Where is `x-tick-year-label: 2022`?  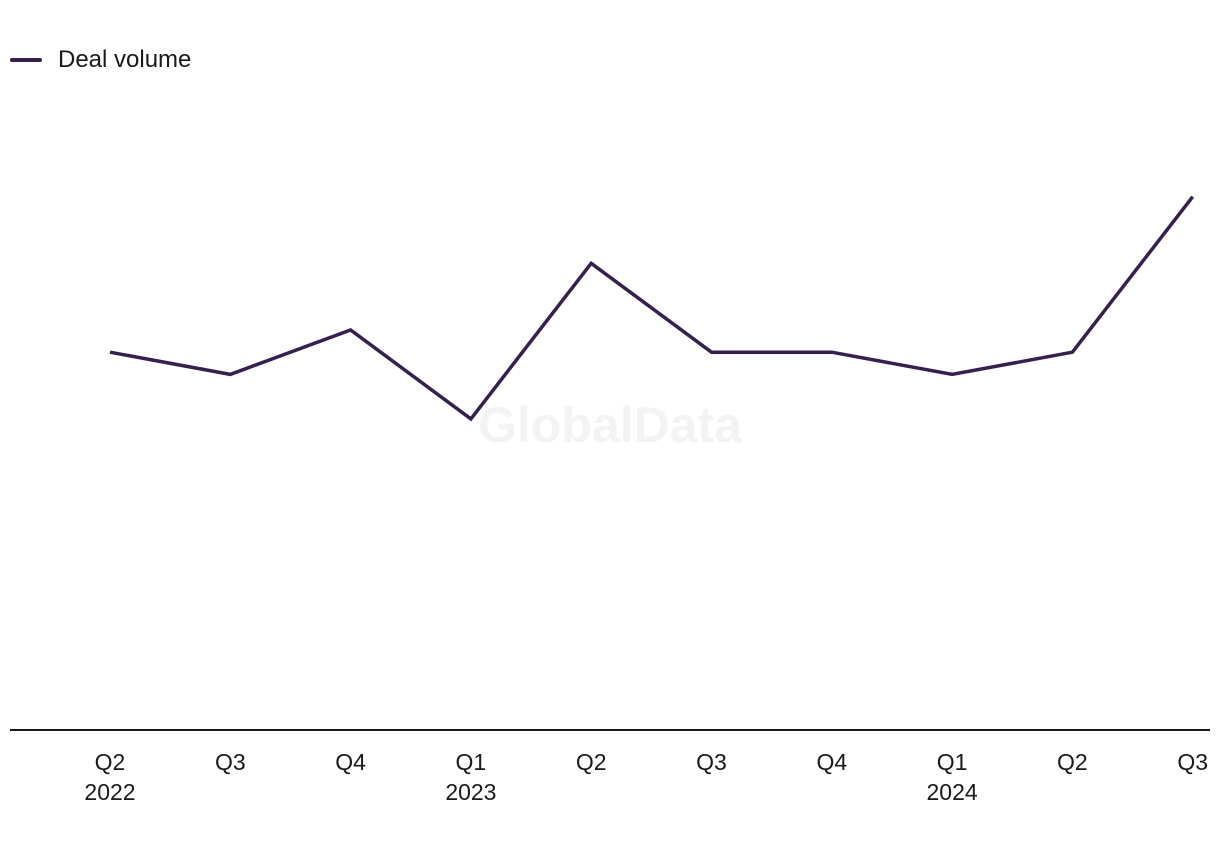
x-tick-year-label: 2022 is located at coordinates (109, 792).